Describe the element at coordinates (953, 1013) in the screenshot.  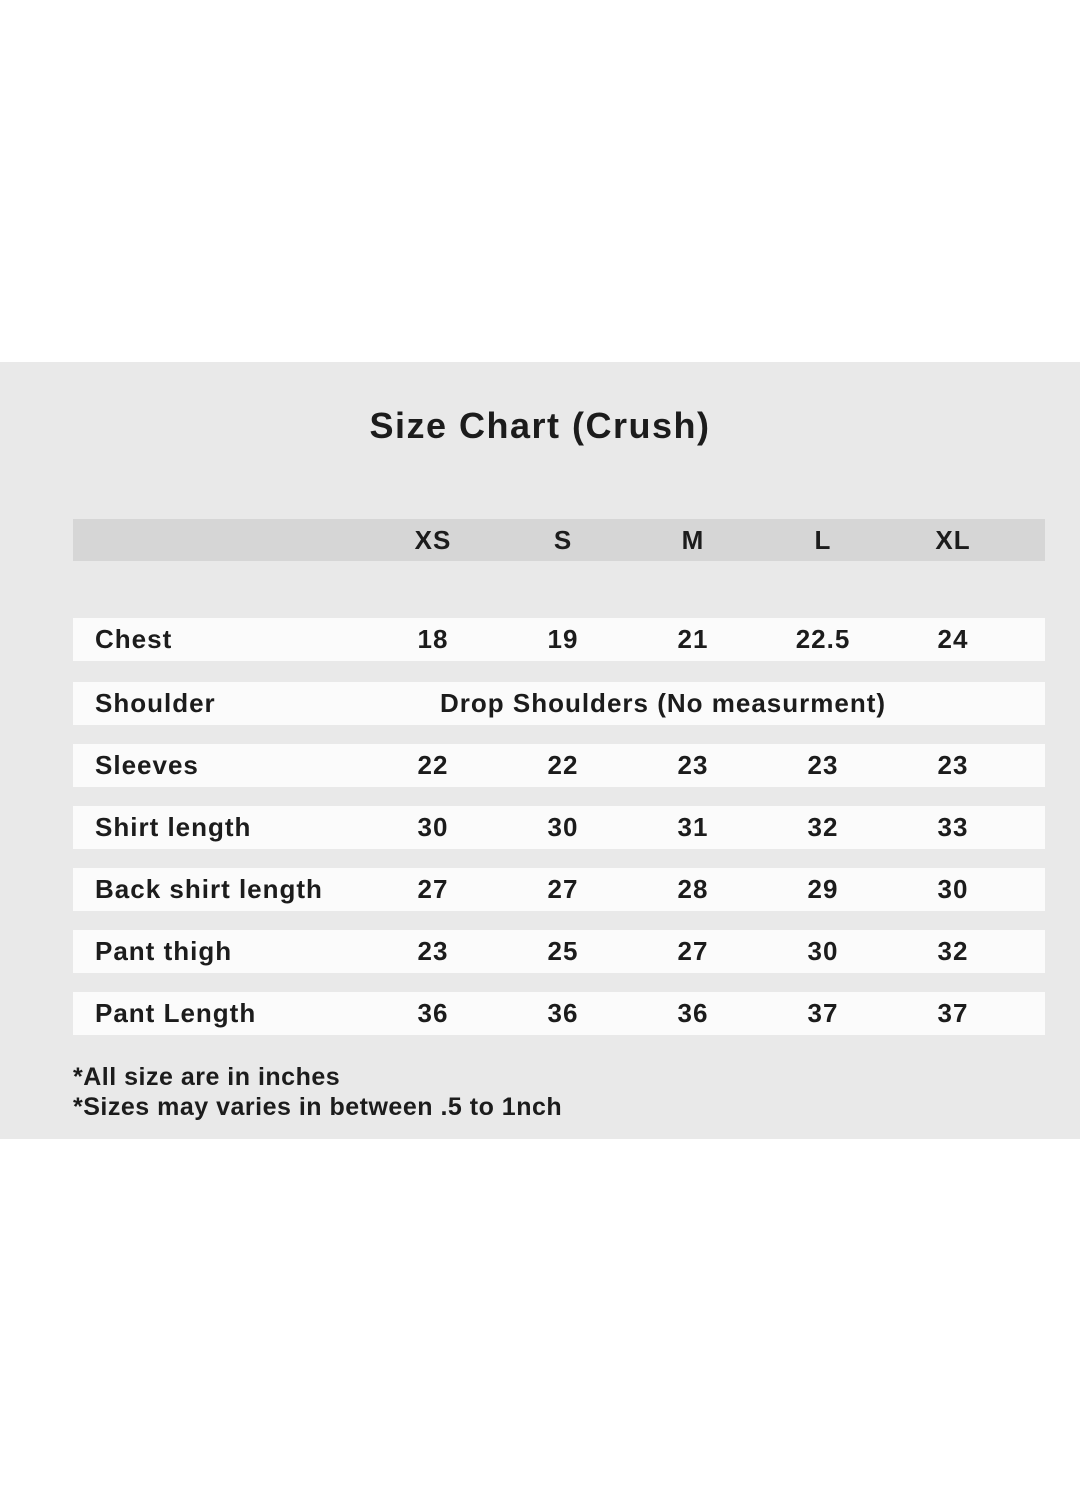
I see `pant-length-value-xl: 37` at that location.